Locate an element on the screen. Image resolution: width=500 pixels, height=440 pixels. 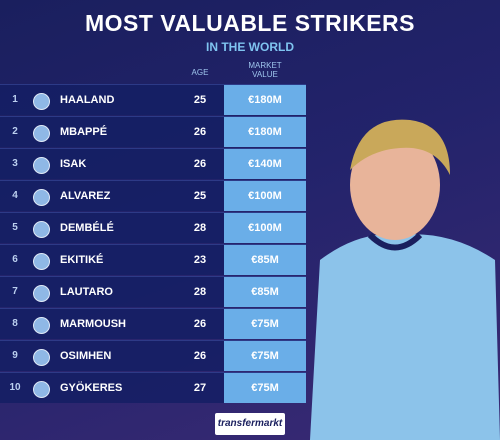
table-row: 8 MARMOUSH 26 €75M is located at coordinates (153, 323).